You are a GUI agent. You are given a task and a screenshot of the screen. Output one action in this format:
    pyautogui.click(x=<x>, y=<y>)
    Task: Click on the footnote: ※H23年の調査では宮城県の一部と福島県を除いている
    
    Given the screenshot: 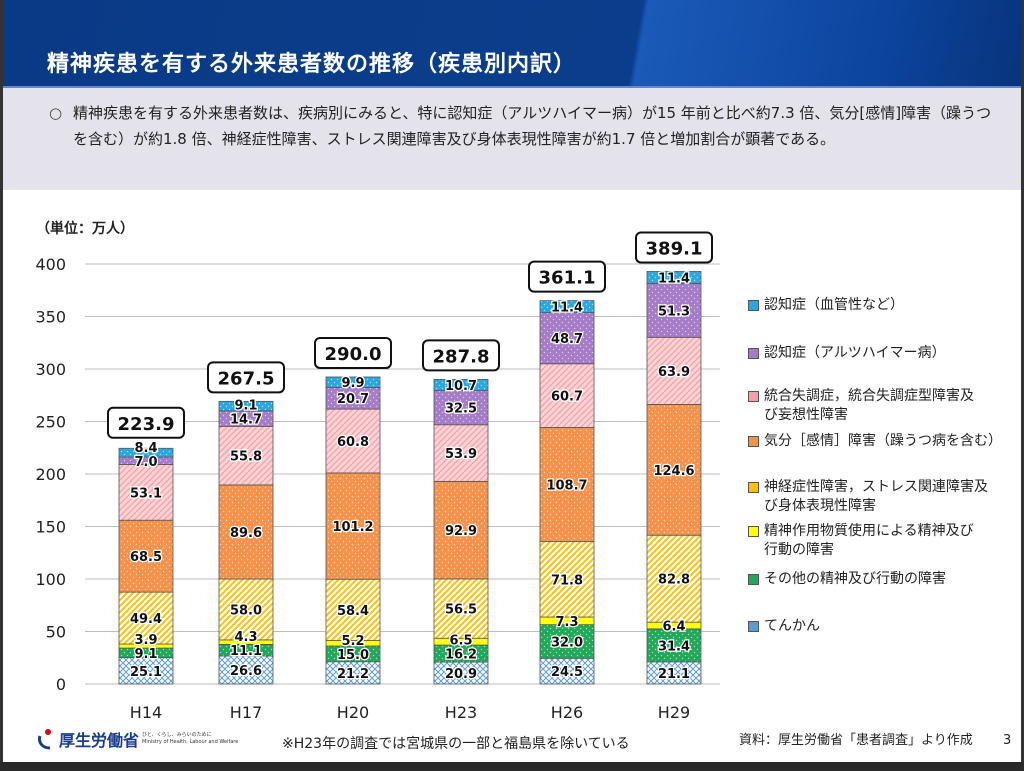 What is the action you would take?
    pyautogui.click(x=456, y=744)
    